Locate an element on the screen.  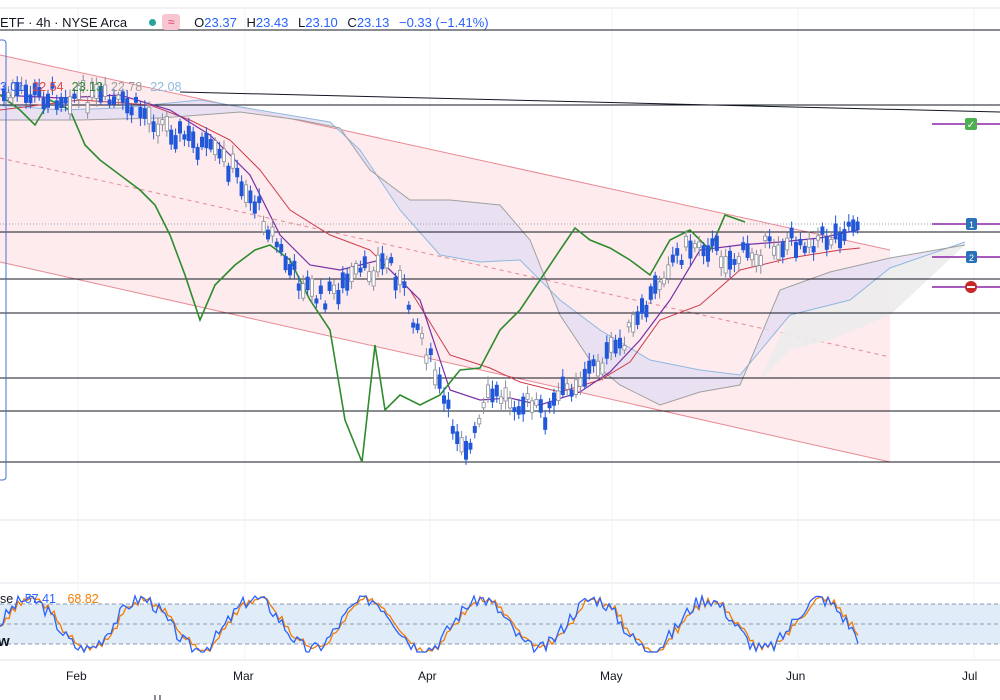
check-icon: ✓ is located at coordinates (971, 125).